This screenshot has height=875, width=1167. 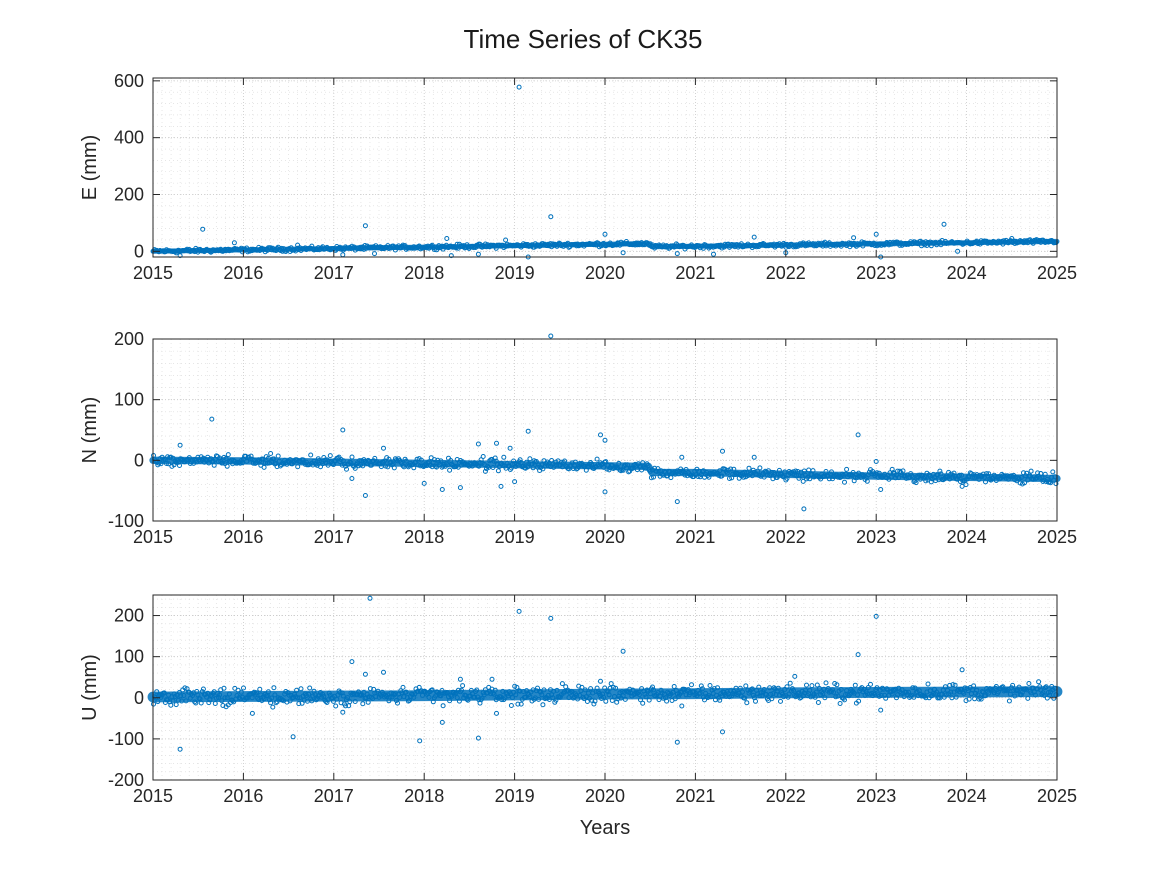 What do you see at coordinates (424, 273) in the screenshot?
I see `x-tick-label: 2018` at bounding box center [424, 273].